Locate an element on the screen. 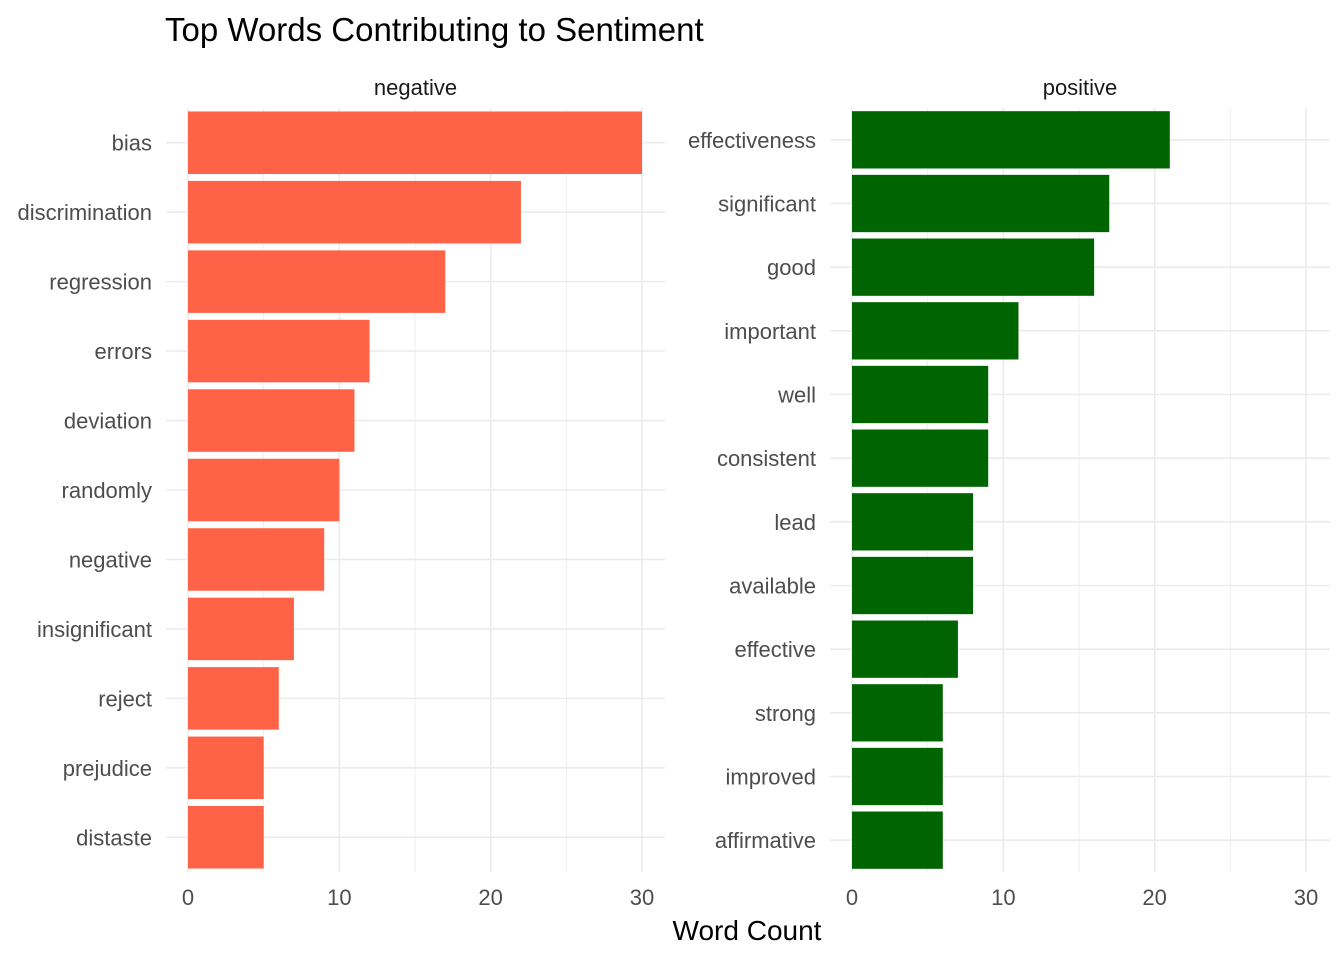 Image resolution: width=1344 pixels, height=960 pixels. bar-available is located at coordinates (913, 585).